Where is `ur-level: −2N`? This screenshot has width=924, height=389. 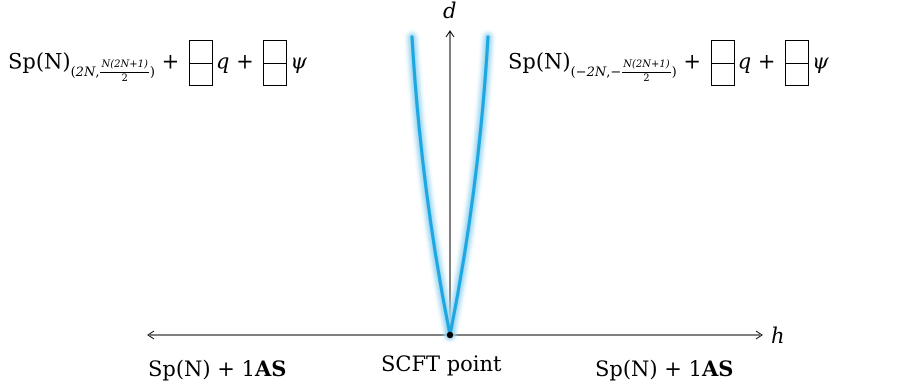
ur-level: −2N is located at coordinates (591, 72).